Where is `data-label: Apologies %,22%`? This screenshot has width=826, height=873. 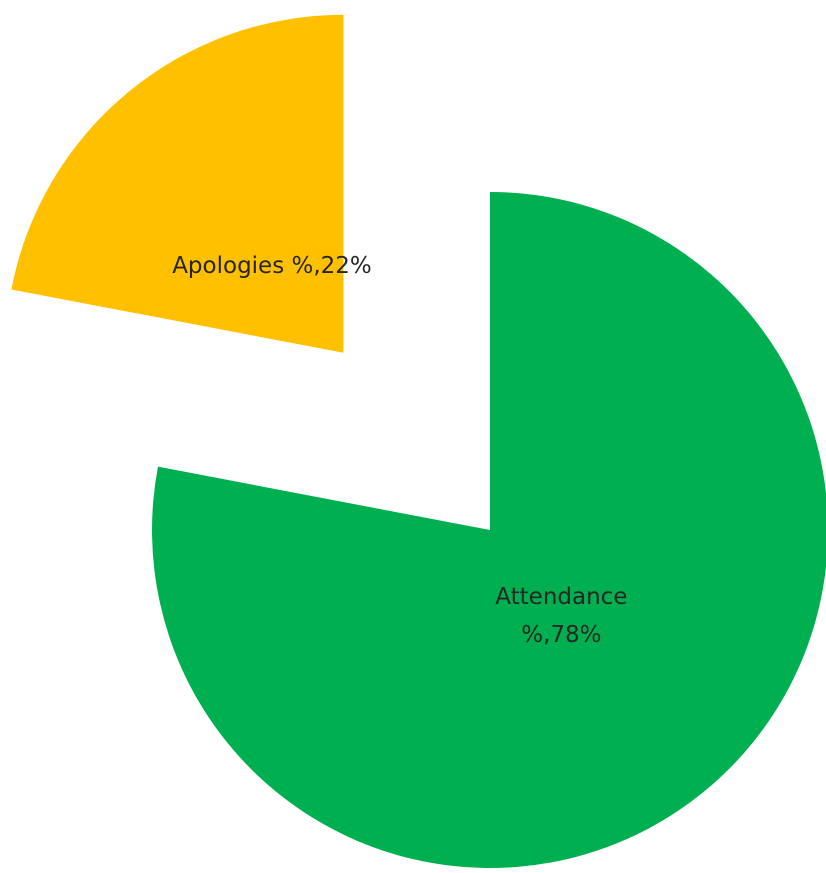
data-label: Apologies %,22% is located at coordinates (272, 266).